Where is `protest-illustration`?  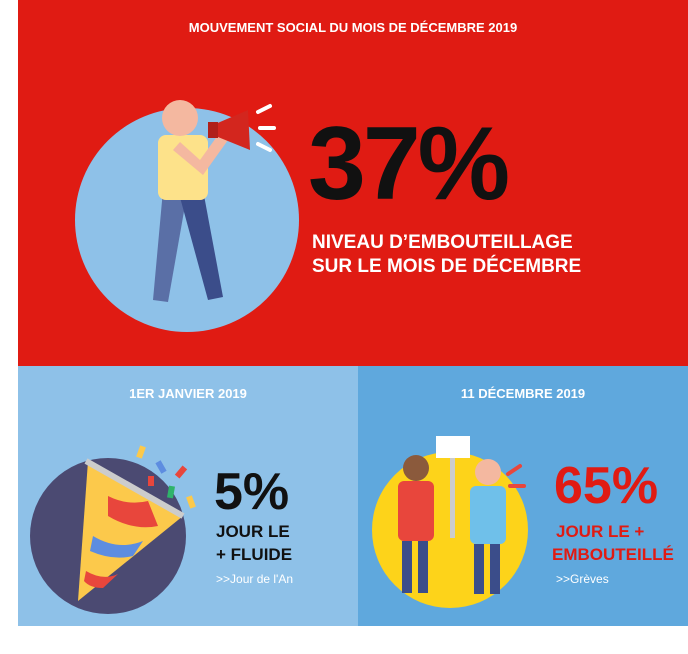 protest-illustration is located at coordinates (450, 522).